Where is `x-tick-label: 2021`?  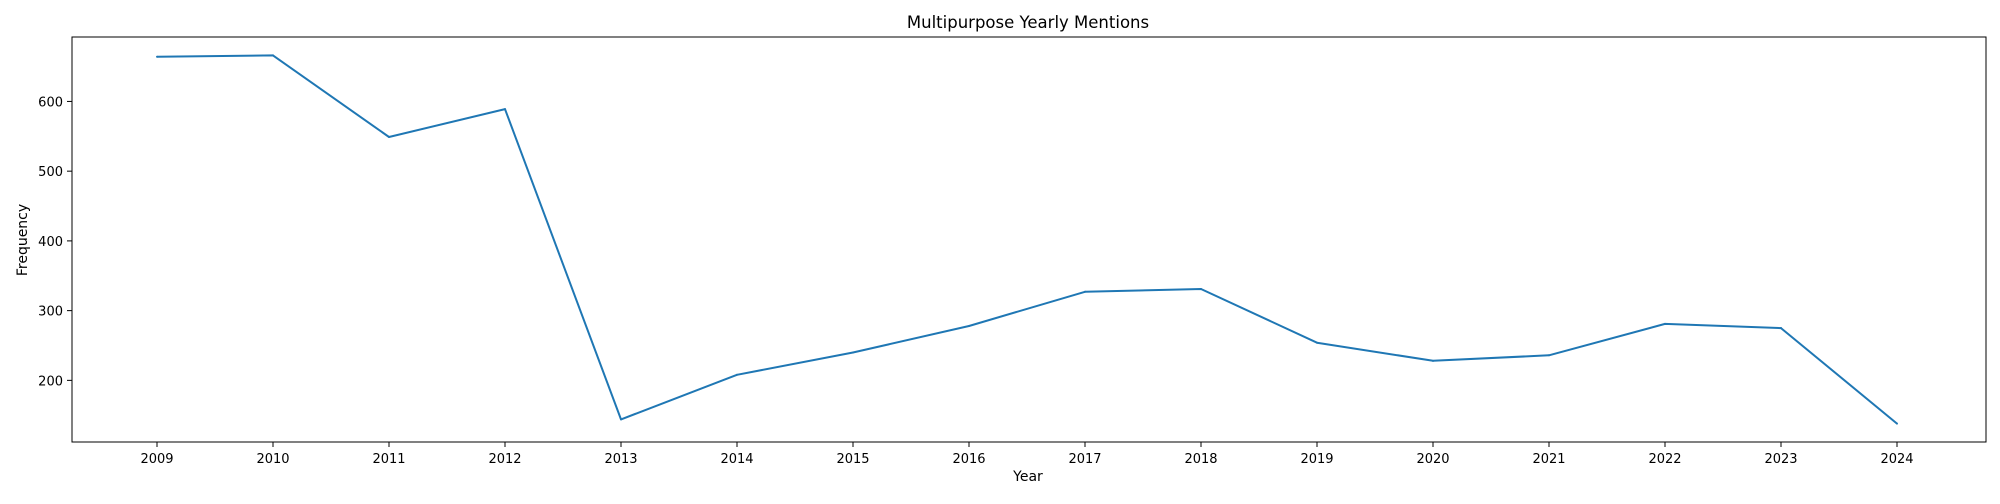 x-tick-label: 2021 is located at coordinates (1548, 459).